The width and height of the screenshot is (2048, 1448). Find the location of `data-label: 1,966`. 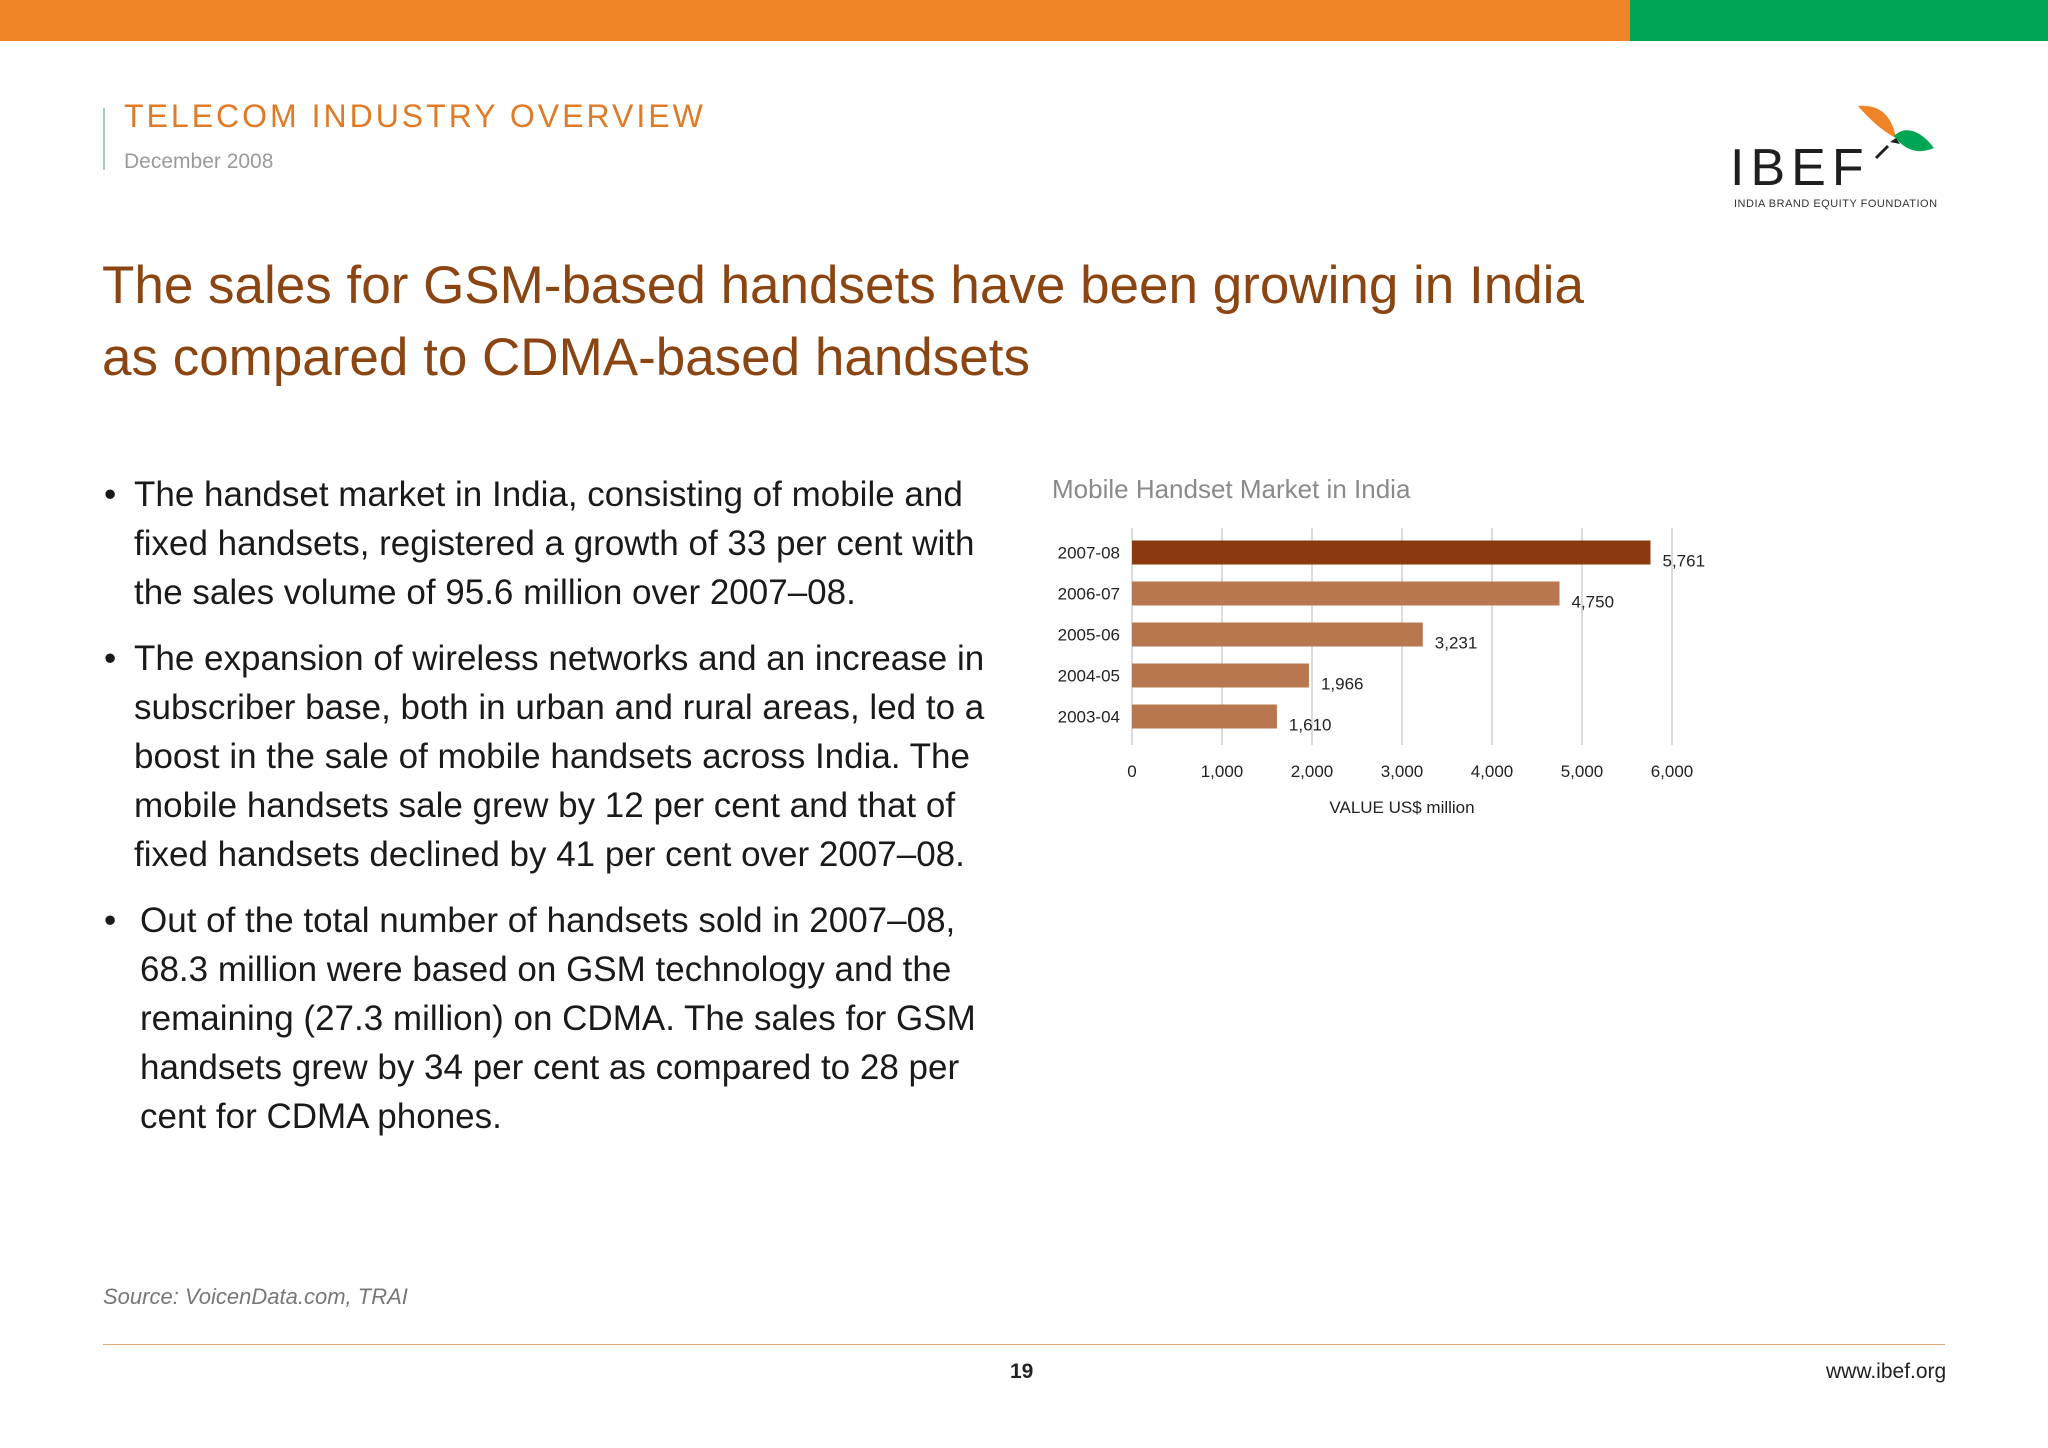

data-label: 1,966 is located at coordinates (1342, 684).